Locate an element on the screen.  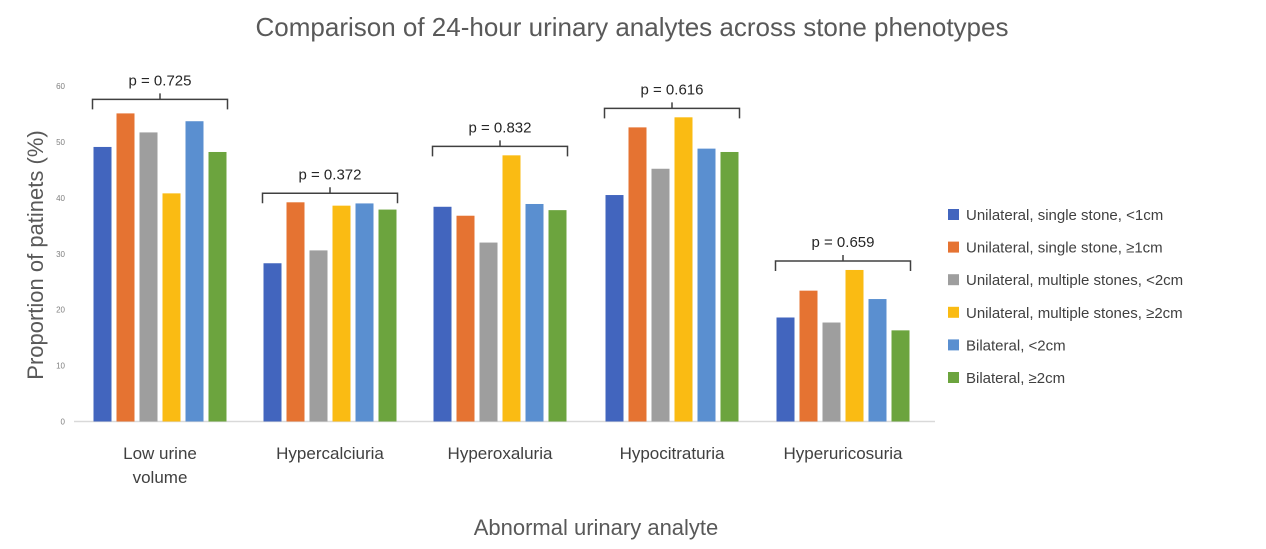
p-value-label: p = 0.832 is located at coordinates (500, 127).